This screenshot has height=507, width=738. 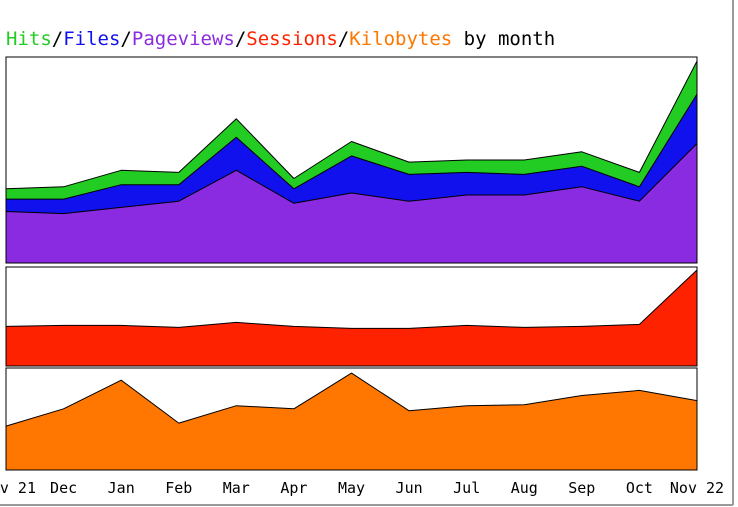 What do you see at coordinates (178, 488) in the screenshot?
I see `x-tick-label: Feb` at bounding box center [178, 488].